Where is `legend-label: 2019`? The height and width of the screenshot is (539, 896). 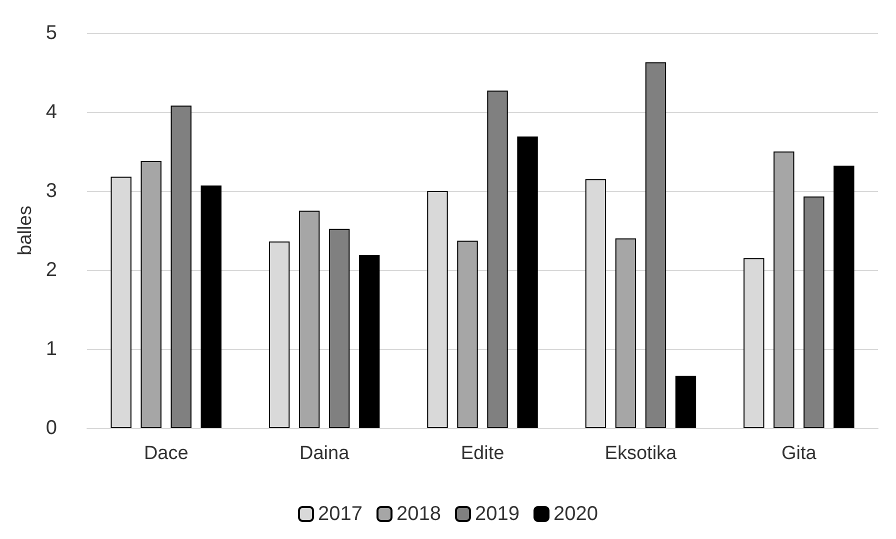 legend-label: 2019 is located at coordinates (497, 514).